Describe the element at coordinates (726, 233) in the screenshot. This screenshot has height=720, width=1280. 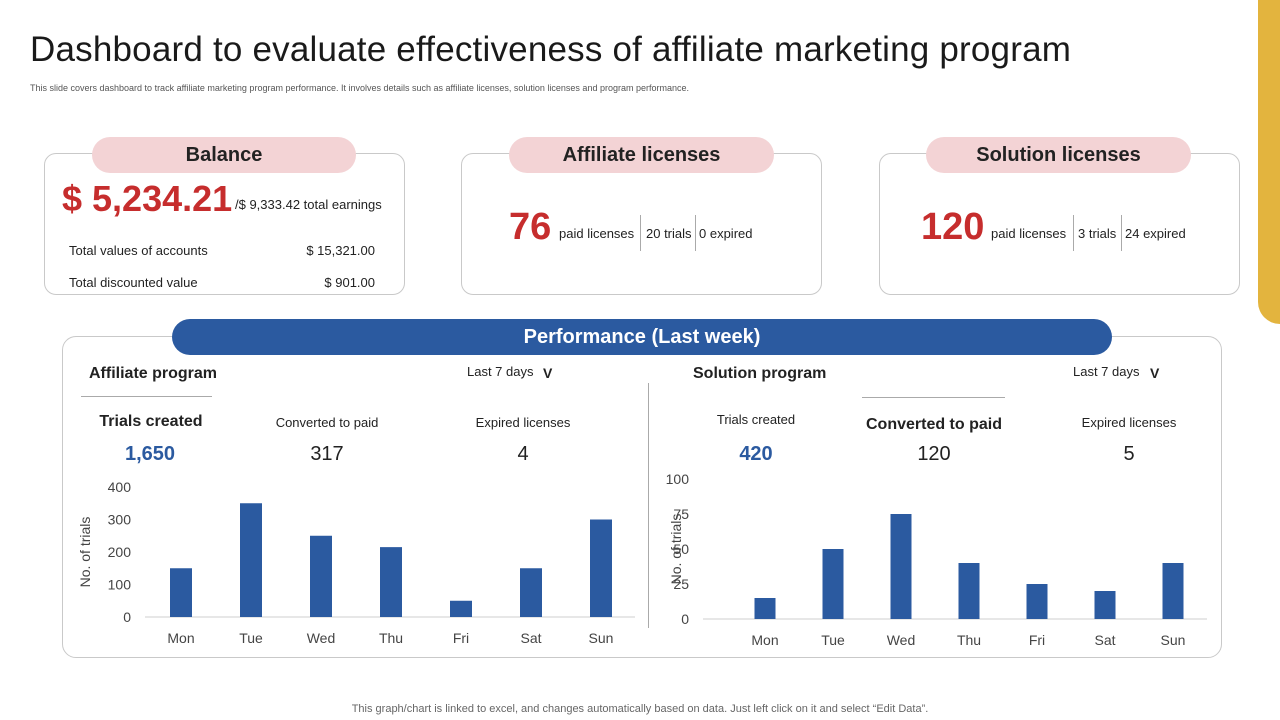
I see `affiliate-expired: 0 expired` at that location.